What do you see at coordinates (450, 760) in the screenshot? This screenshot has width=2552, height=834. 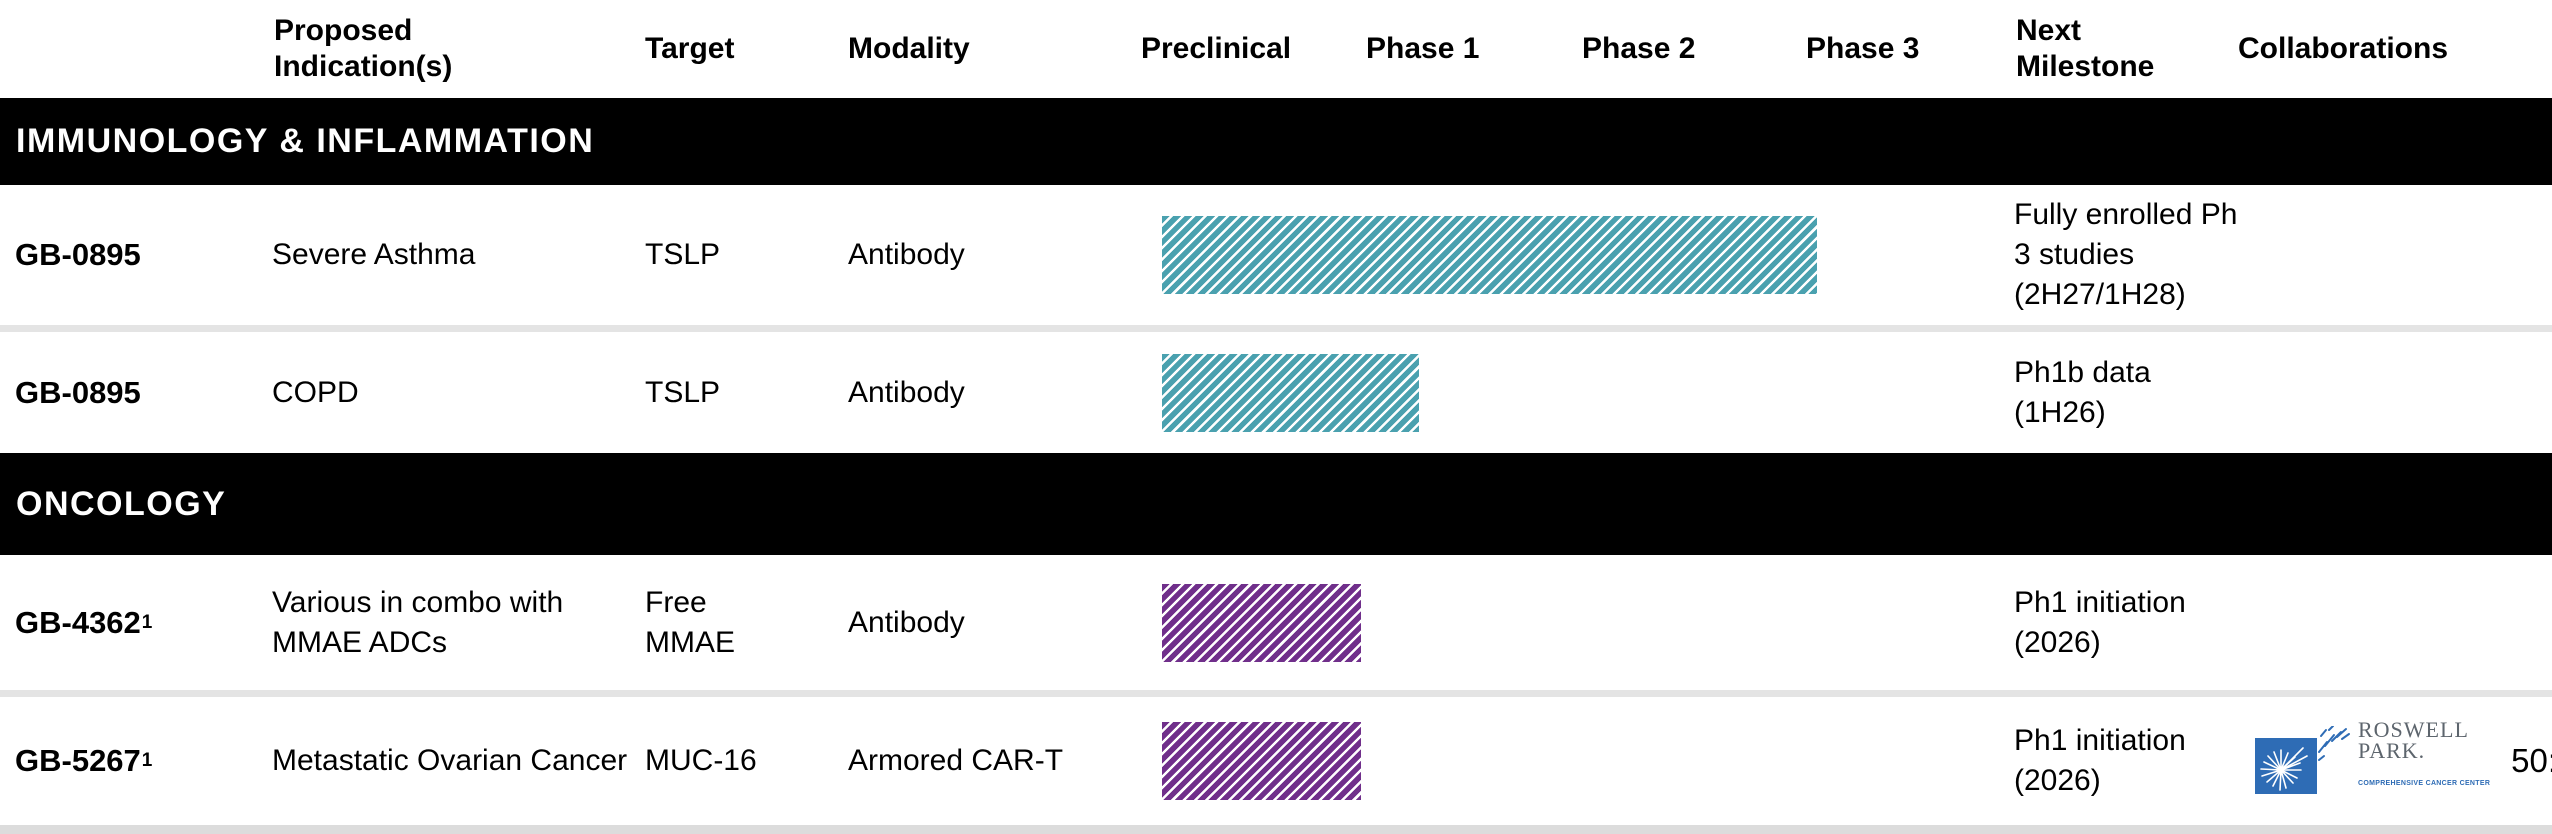 I see `indication-cell: Metastatic Ovarian Cancer` at bounding box center [450, 760].